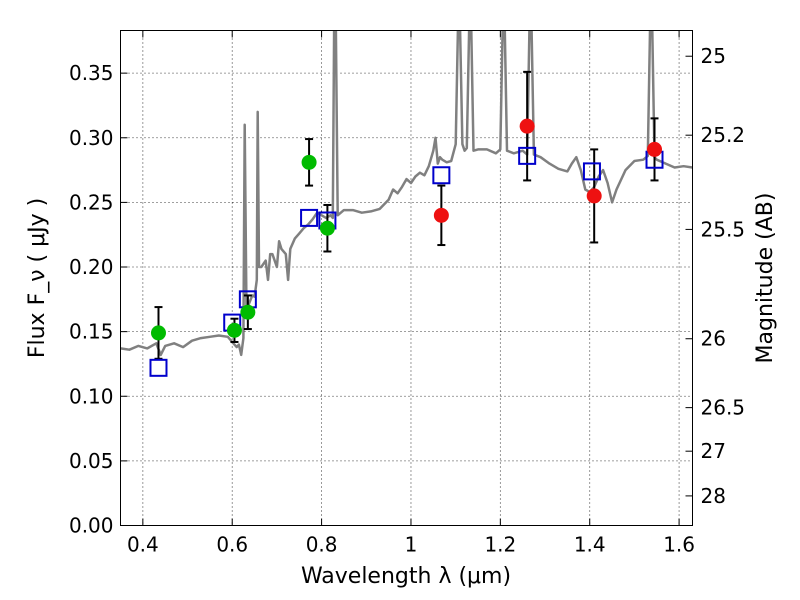 This screenshot has width=800, height=600. I want to click on y-tick-label: 0.15, so click(91, 332).